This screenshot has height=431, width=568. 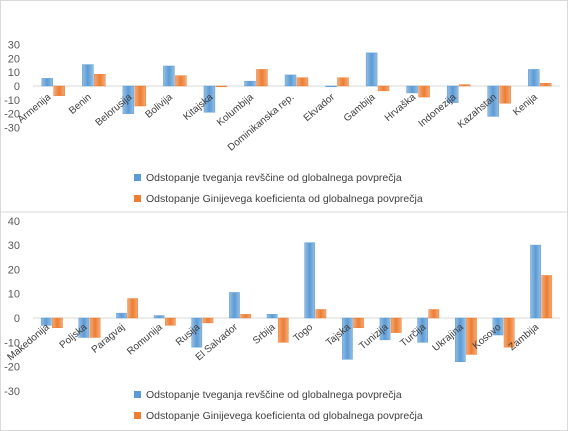 What do you see at coordinates (197, 332) in the screenshot?
I see `bar-poverty-risk-rusija` at bounding box center [197, 332].